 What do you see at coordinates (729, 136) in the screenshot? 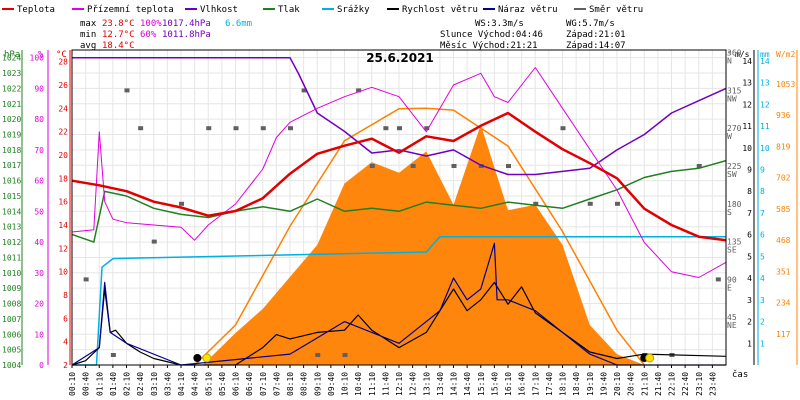
I see `dir-tick-label: W` at bounding box center [729, 136].